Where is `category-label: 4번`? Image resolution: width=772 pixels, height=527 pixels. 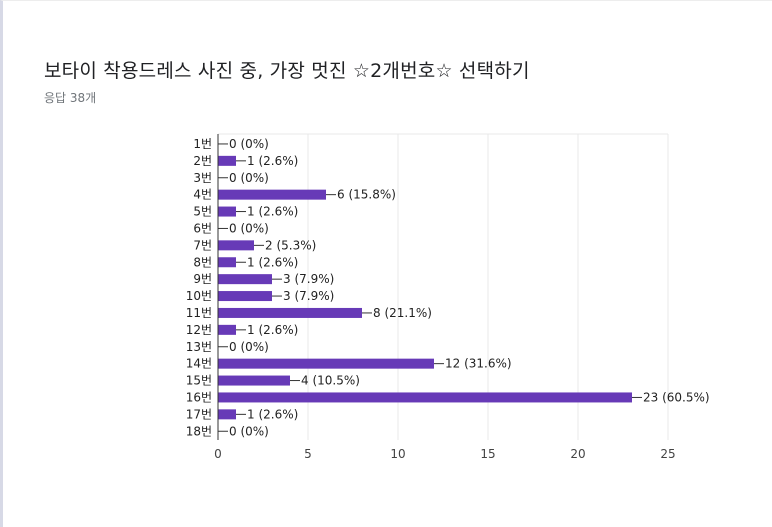
category-label: 4번 is located at coordinates (202, 195).